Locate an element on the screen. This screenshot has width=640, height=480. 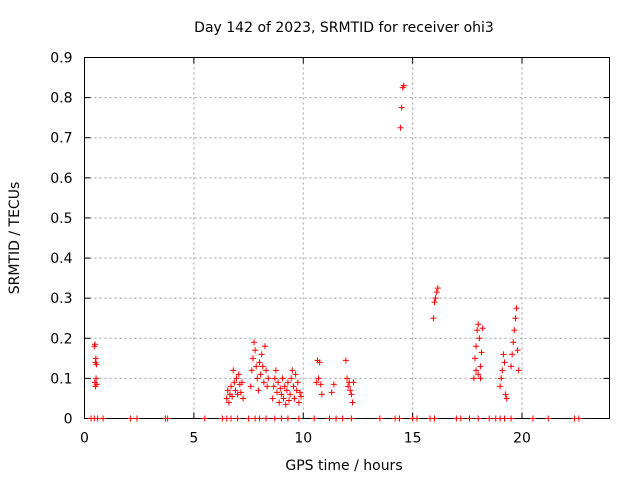
y-tick-label: 0.6 is located at coordinates (61, 179).